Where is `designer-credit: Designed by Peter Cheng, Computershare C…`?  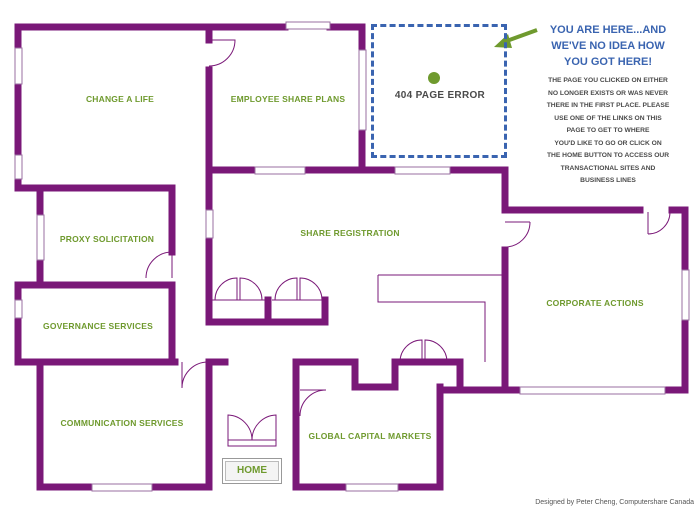 designer-credit: Designed by Peter Cheng, Computershare C… is located at coordinates (614, 502).